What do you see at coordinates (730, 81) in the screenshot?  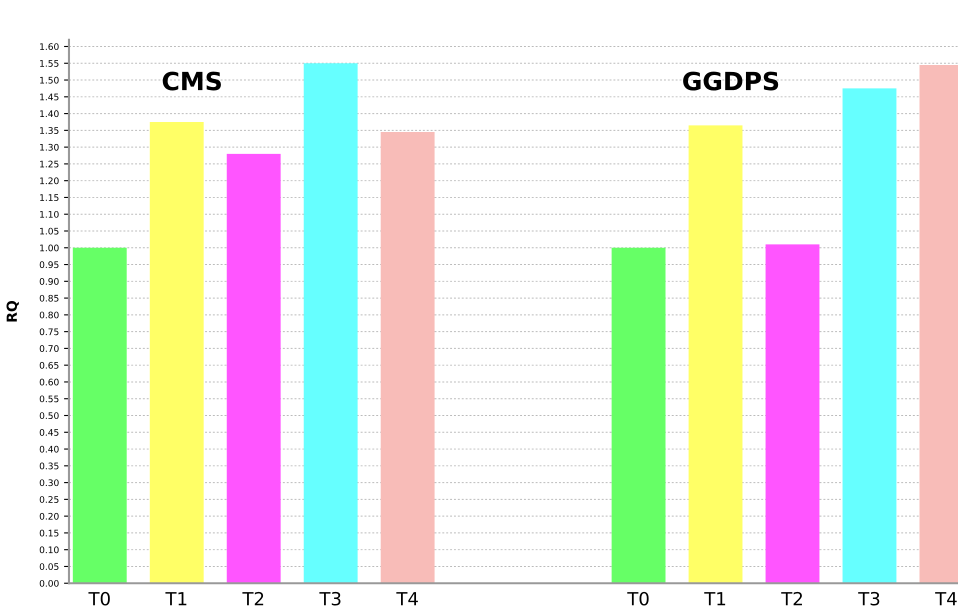 I see `annotation: GGDPS` at bounding box center [730, 81].